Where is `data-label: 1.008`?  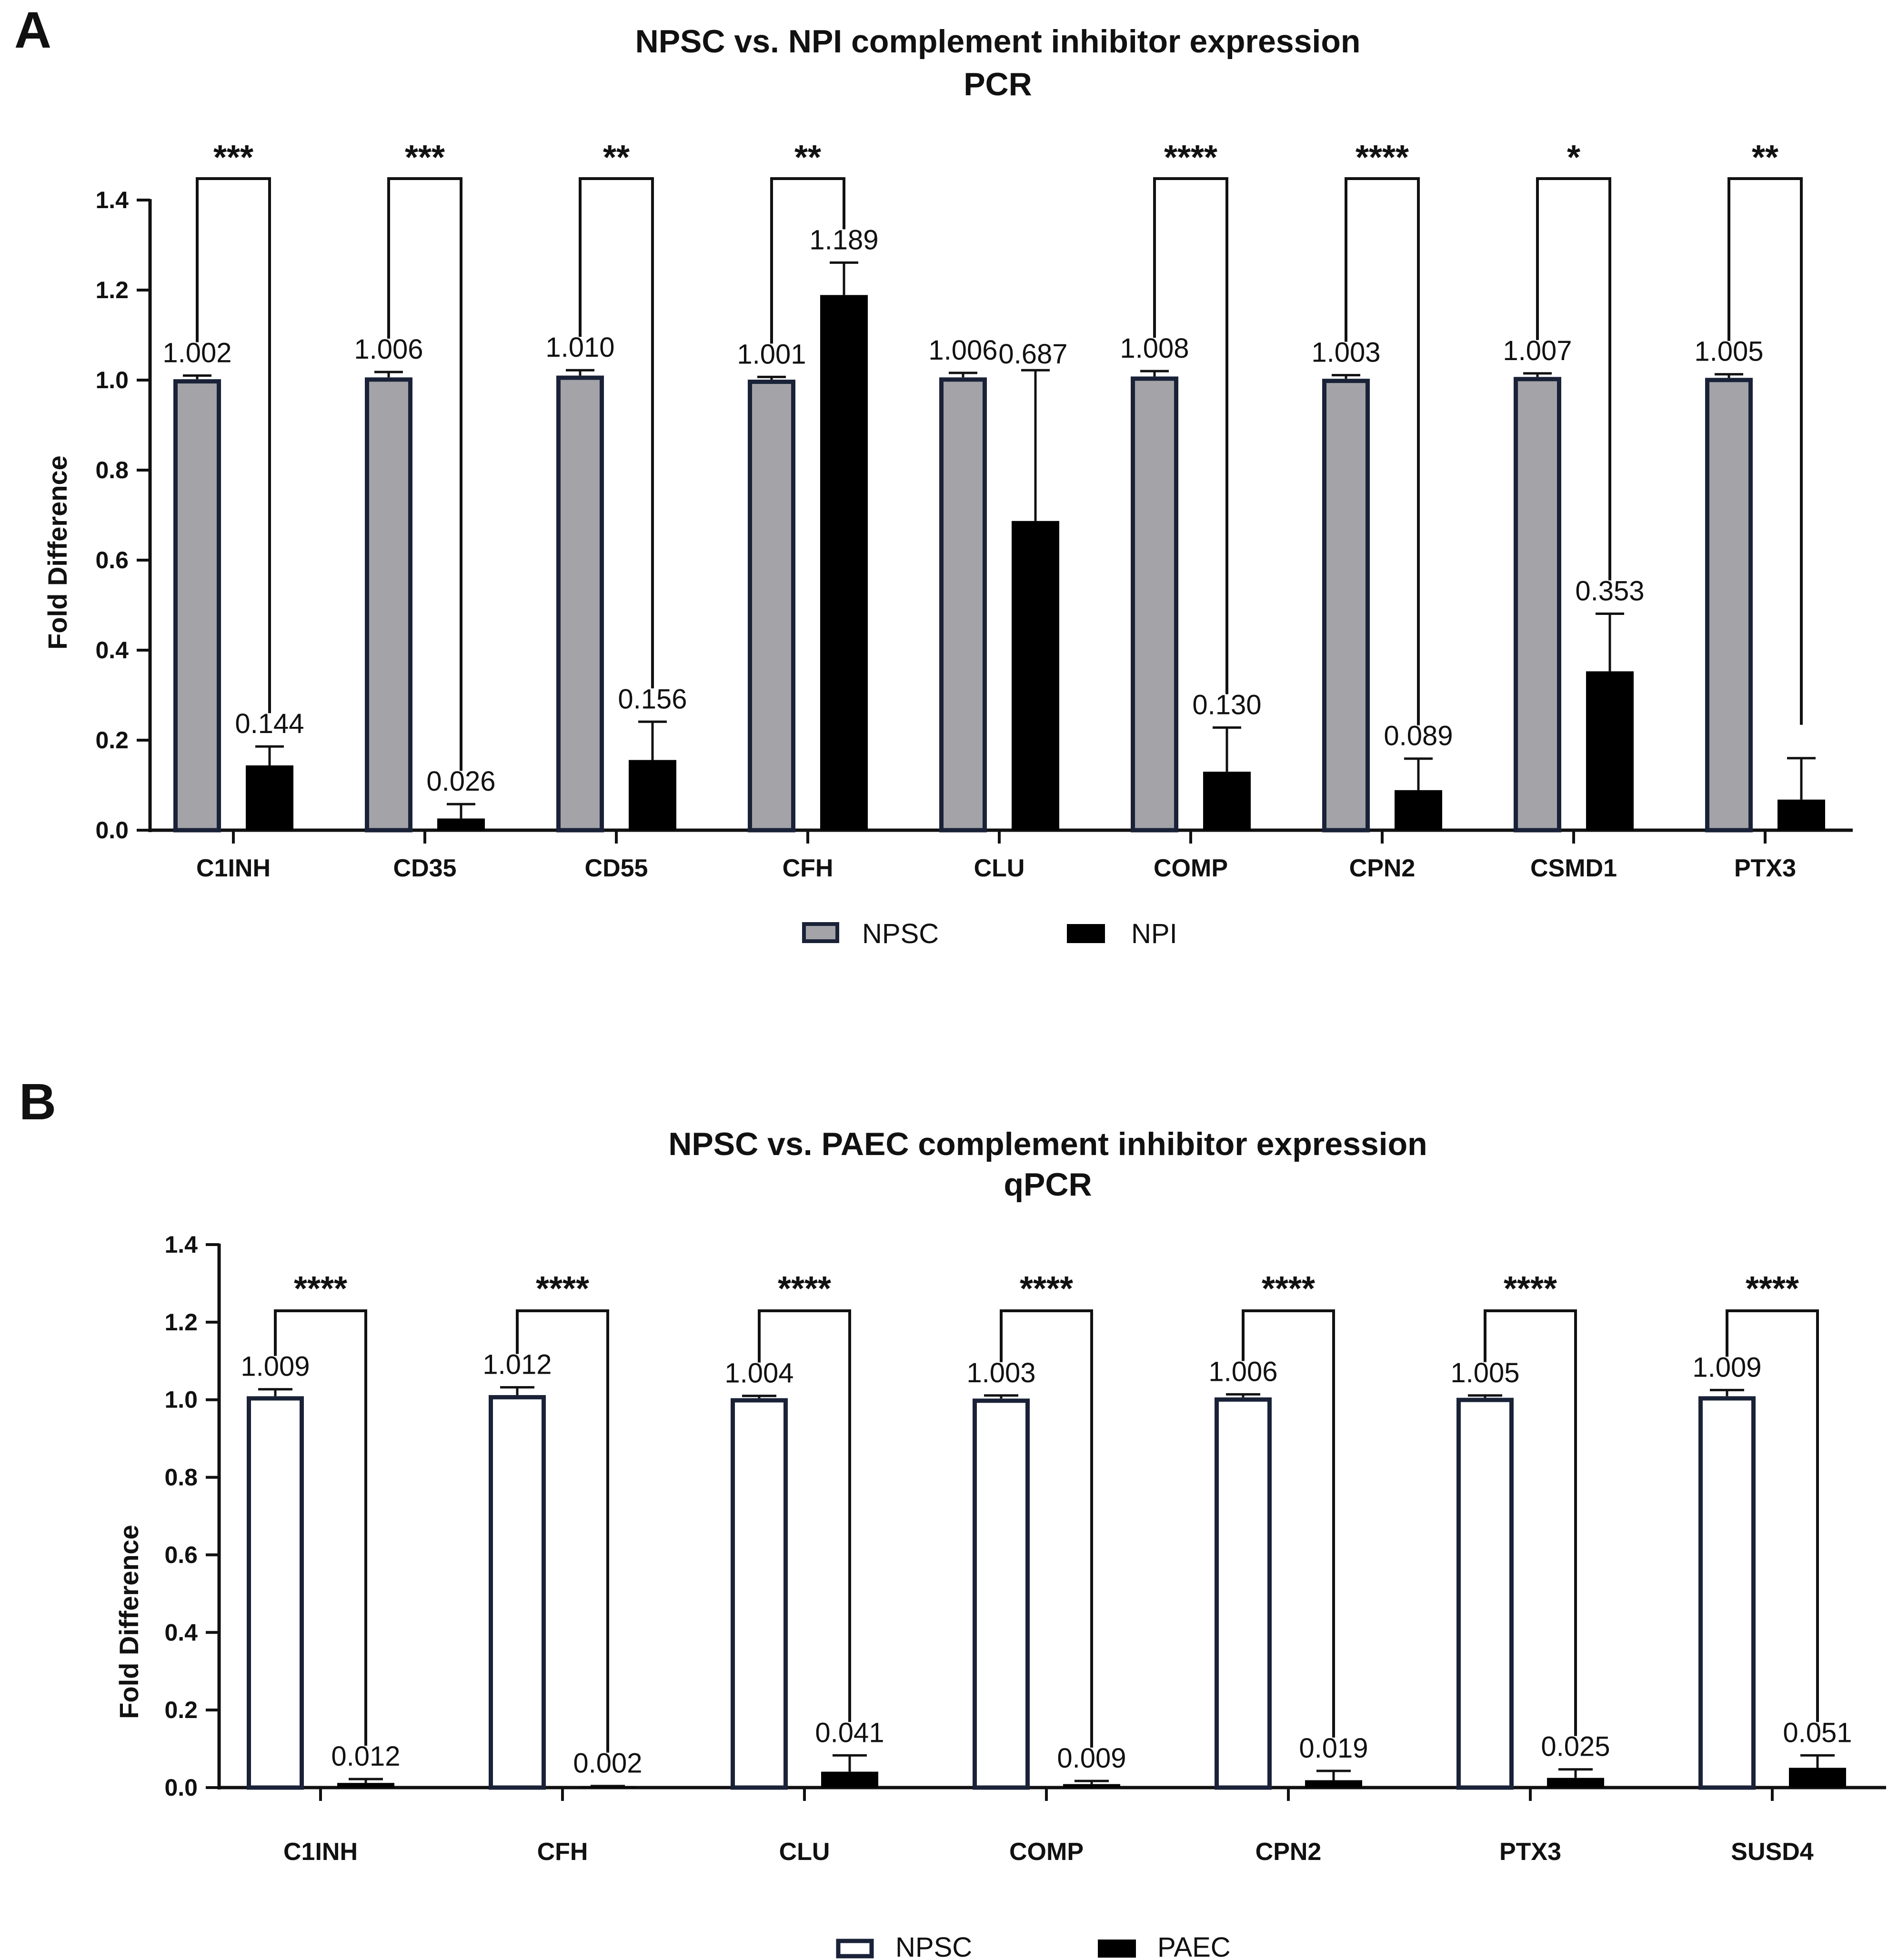 data-label: 1.008 is located at coordinates (1154, 349).